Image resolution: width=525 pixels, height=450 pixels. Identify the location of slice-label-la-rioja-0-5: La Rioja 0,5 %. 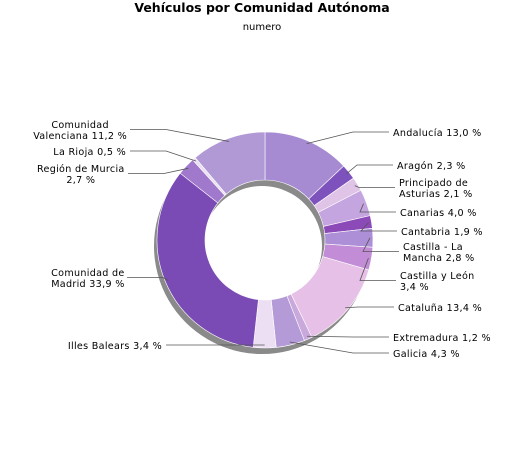
(89, 152).